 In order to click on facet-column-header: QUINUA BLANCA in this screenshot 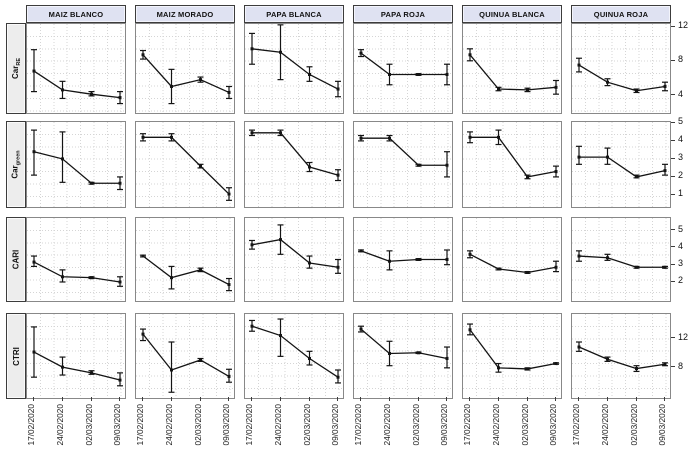, I will do `click(512, 14)`.